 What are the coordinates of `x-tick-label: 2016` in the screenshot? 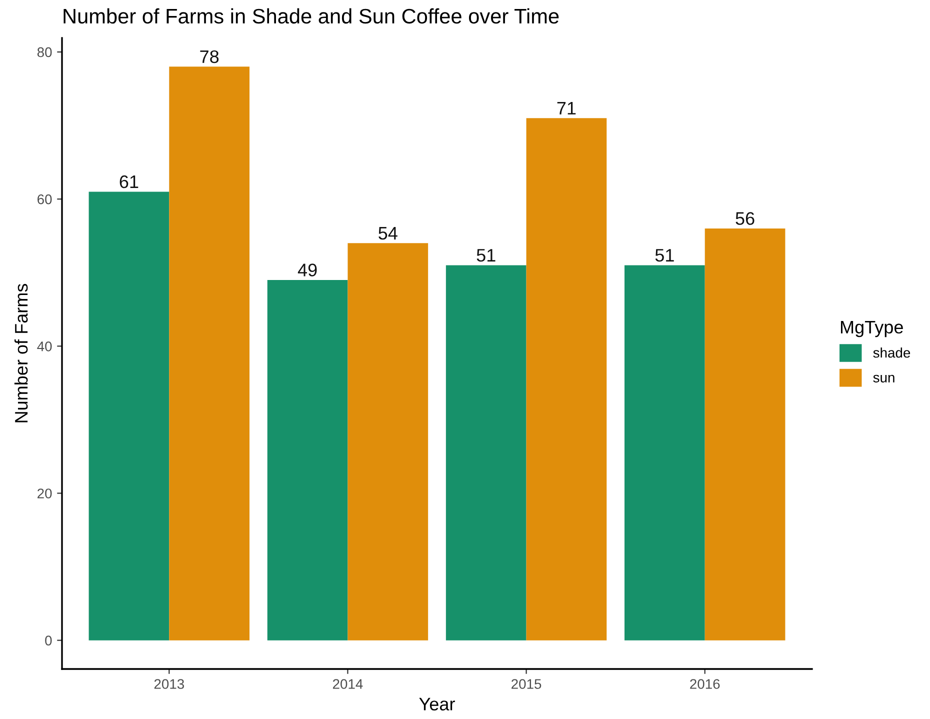 It's located at (705, 684).